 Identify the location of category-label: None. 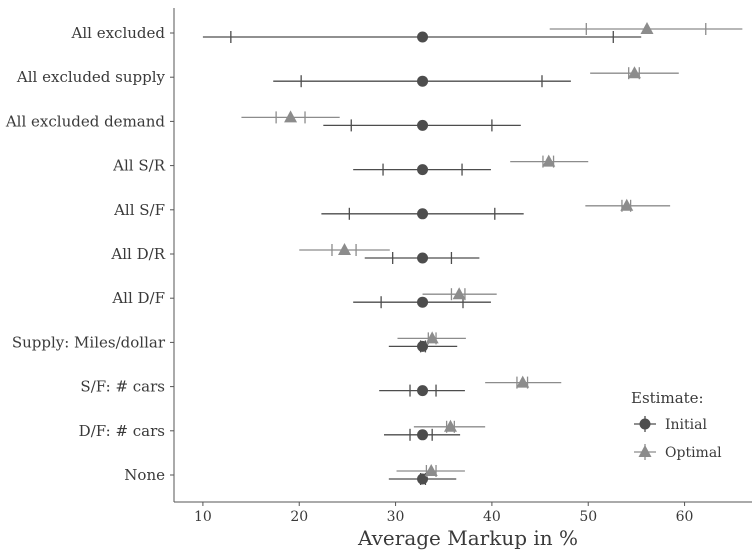
(144, 475).